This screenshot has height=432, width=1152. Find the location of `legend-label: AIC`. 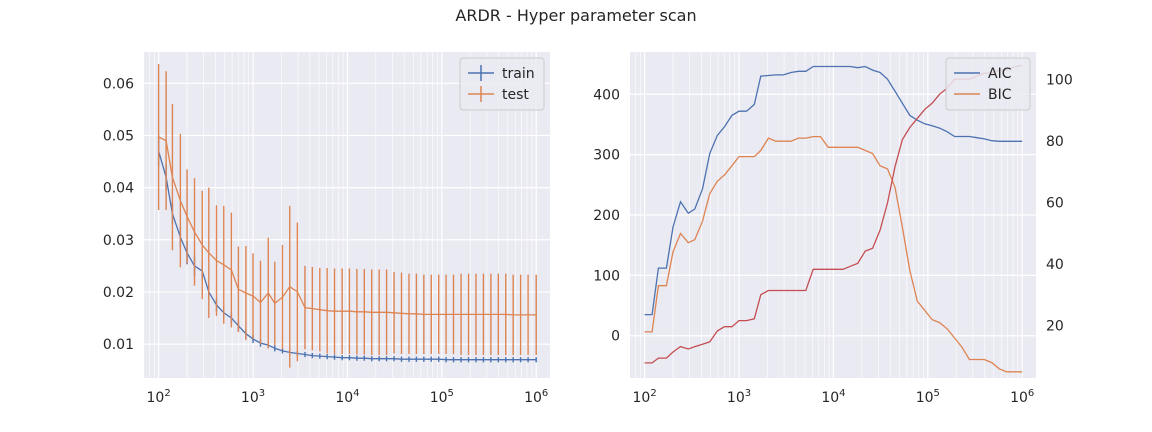

legend-label: AIC is located at coordinates (1000, 74).